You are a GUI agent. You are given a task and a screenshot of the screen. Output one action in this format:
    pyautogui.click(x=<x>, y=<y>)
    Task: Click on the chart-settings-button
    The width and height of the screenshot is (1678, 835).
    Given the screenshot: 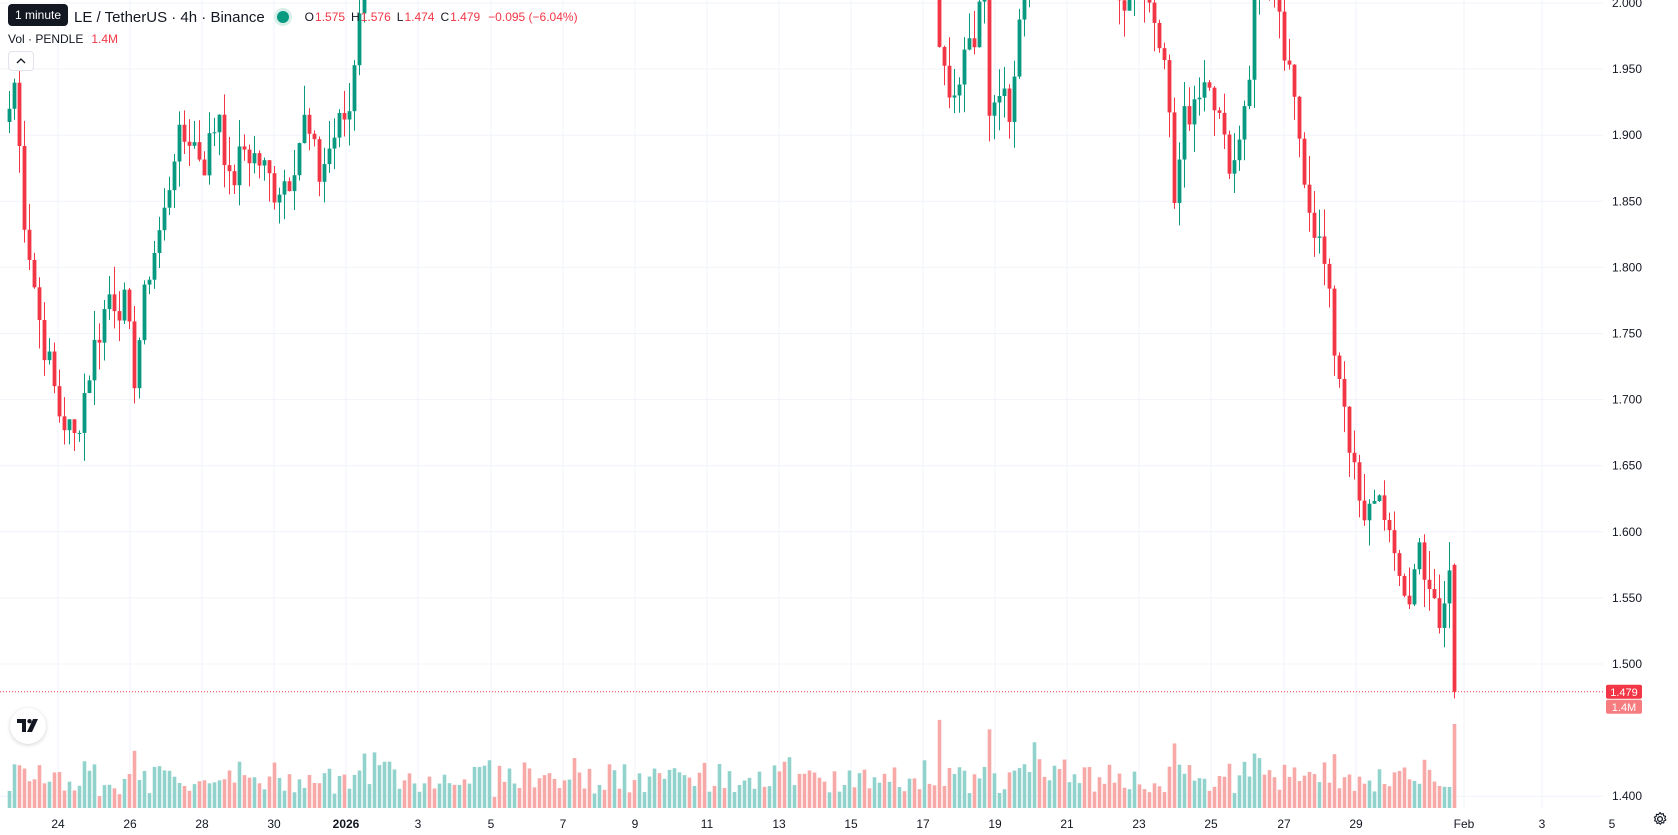 What is the action you would take?
    pyautogui.click(x=1660, y=819)
    